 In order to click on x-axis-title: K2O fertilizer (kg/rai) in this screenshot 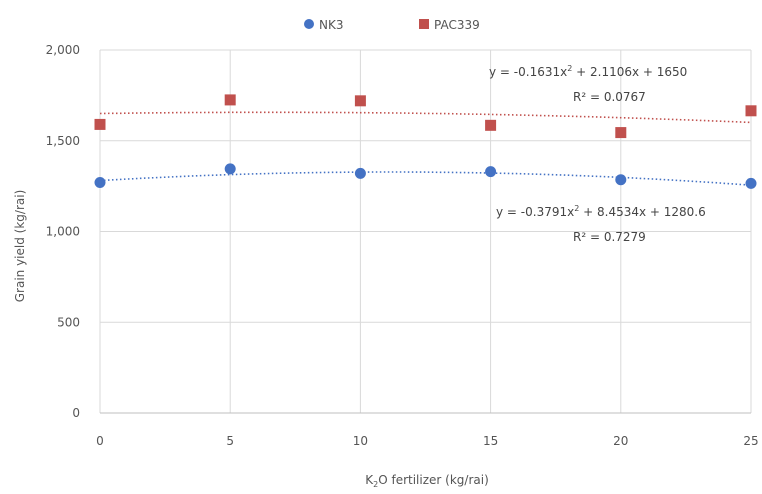, I will do `click(427, 481)`.